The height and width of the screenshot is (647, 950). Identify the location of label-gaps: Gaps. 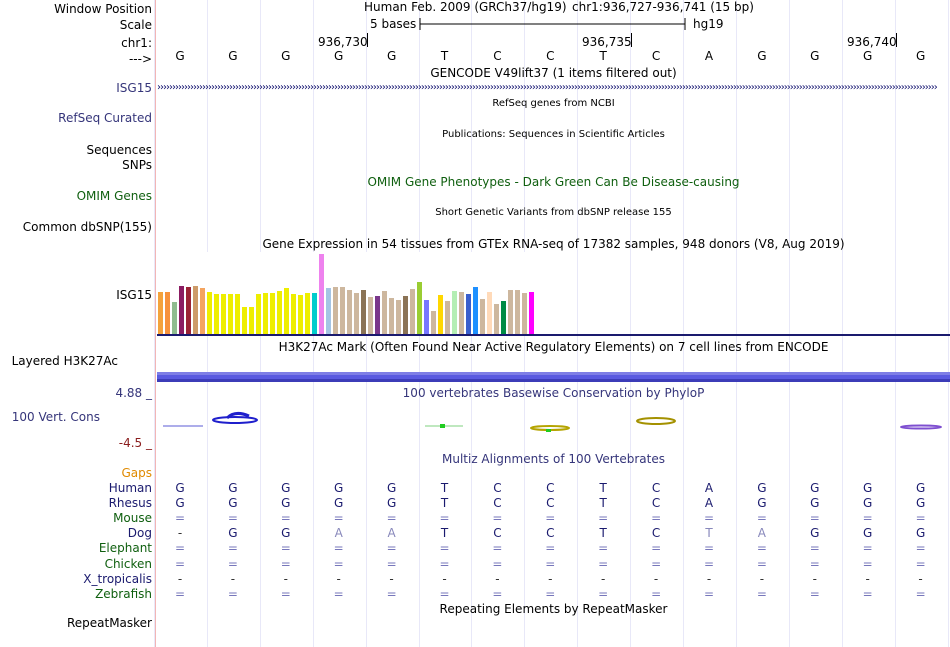
(136, 473).